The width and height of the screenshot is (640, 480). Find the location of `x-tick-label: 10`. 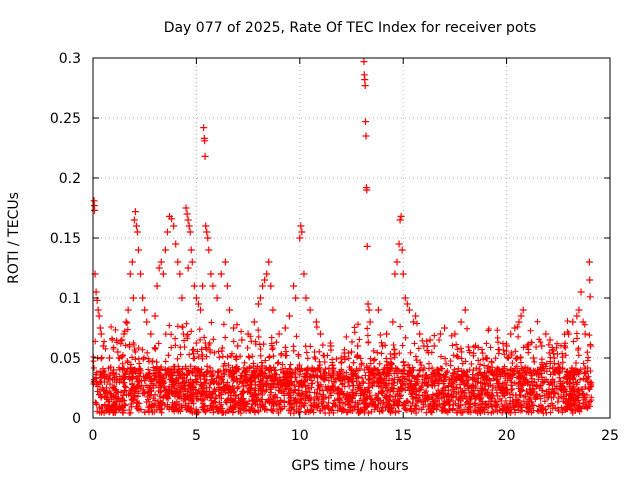

x-tick-label: 10 is located at coordinates (300, 436).